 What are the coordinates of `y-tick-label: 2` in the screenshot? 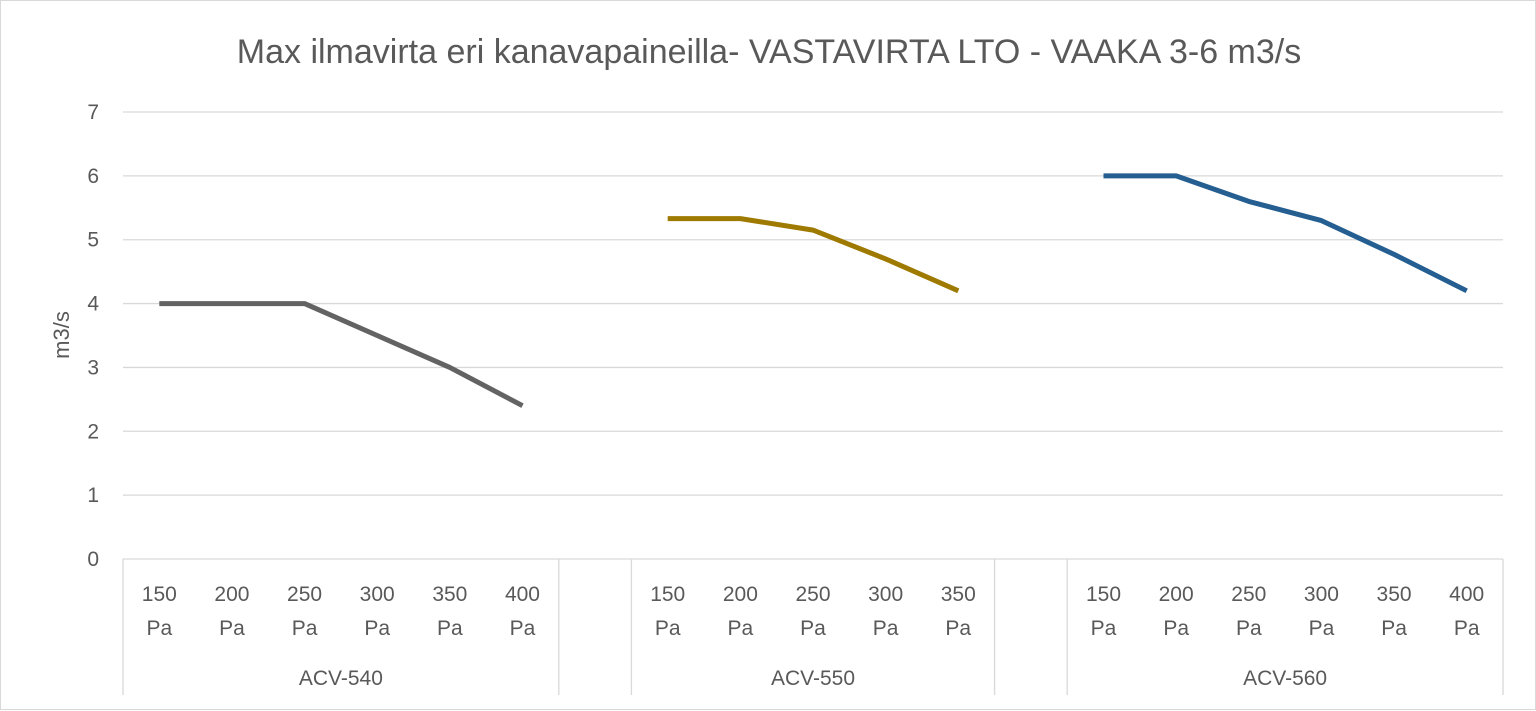 It's located at (93, 431).